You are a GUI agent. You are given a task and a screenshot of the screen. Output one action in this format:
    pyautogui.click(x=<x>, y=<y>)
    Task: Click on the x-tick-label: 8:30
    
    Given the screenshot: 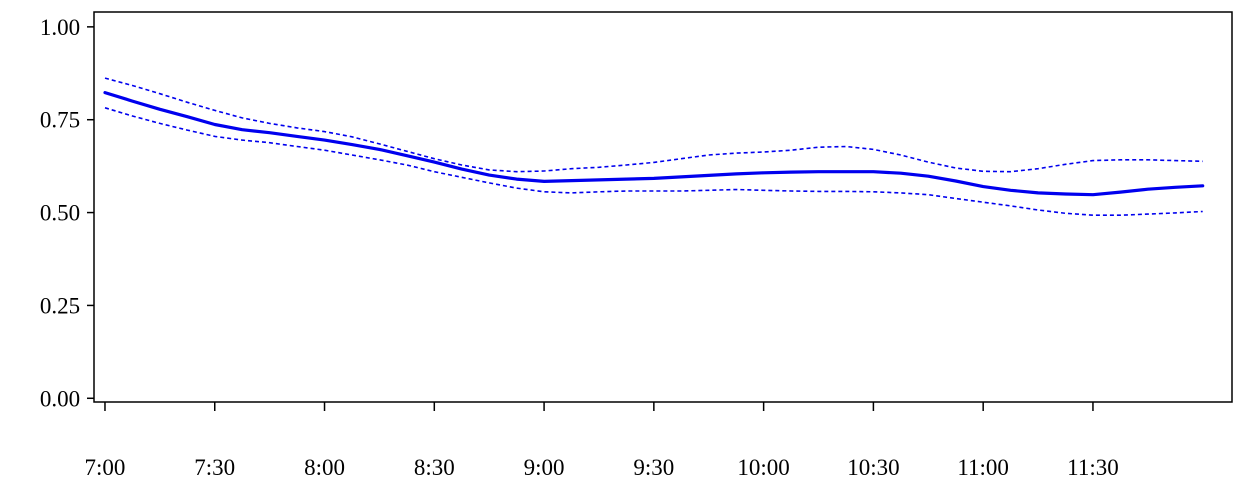 What is the action you would take?
    pyautogui.click(x=434, y=467)
    